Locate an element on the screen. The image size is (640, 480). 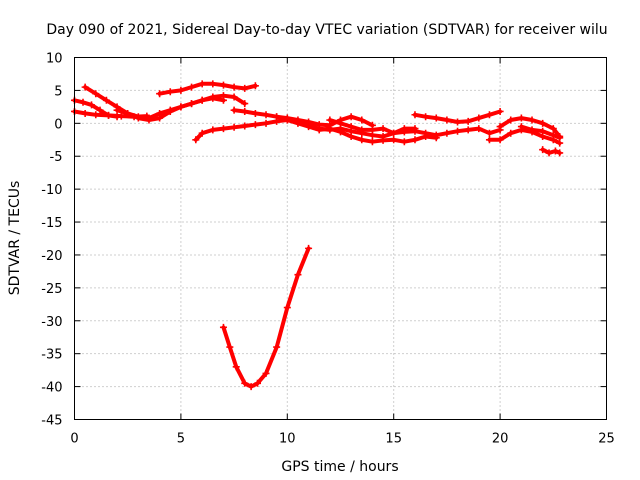
series-track-f is located at coordinates (241, 130).